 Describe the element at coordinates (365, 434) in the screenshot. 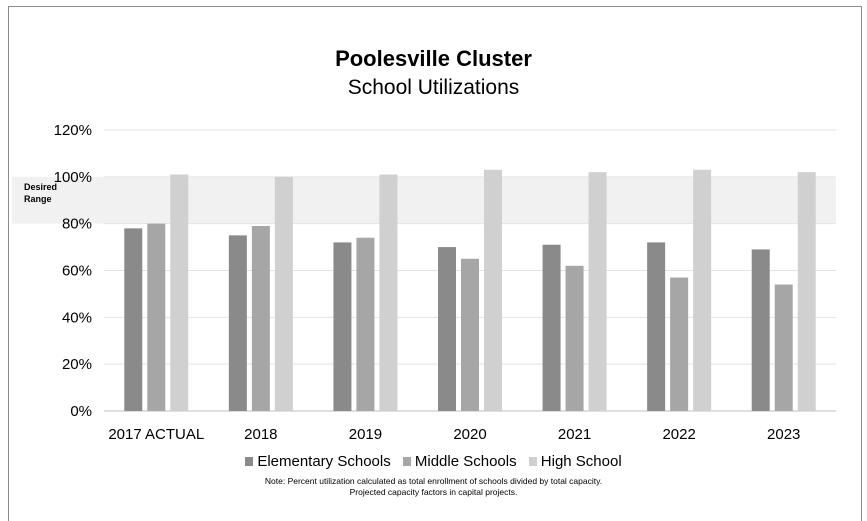

I see `x-tick-label: 2019` at that location.